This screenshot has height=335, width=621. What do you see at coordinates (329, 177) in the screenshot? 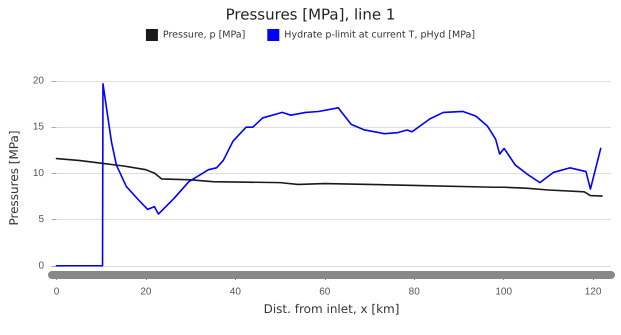
I see `line-series` at bounding box center [329, 177].